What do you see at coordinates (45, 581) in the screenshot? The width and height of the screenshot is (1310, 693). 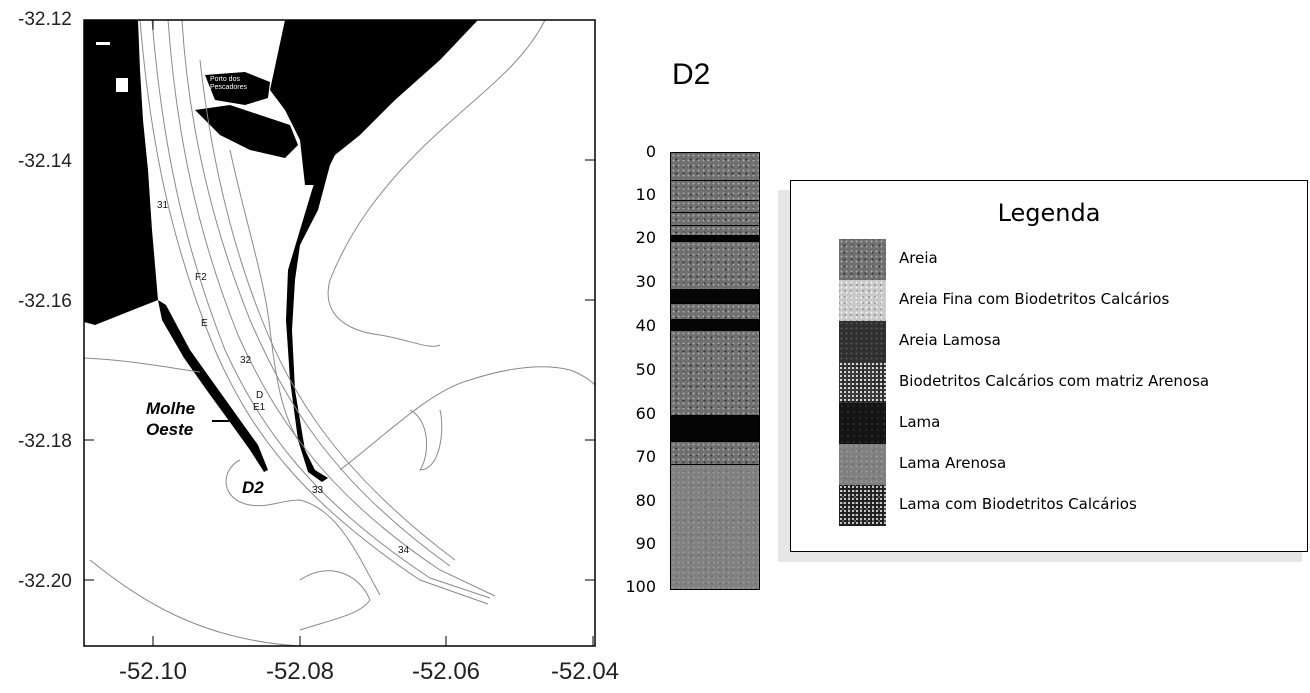 I see `y-tick-label: -32.20` at bounding box center [45, 581].